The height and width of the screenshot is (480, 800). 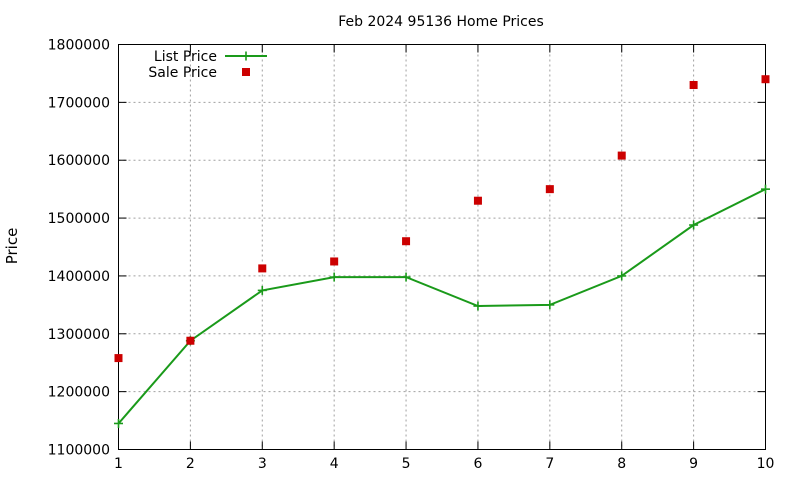 I want to click on y-tick-label: 1200000, so click(x=79, y=393).